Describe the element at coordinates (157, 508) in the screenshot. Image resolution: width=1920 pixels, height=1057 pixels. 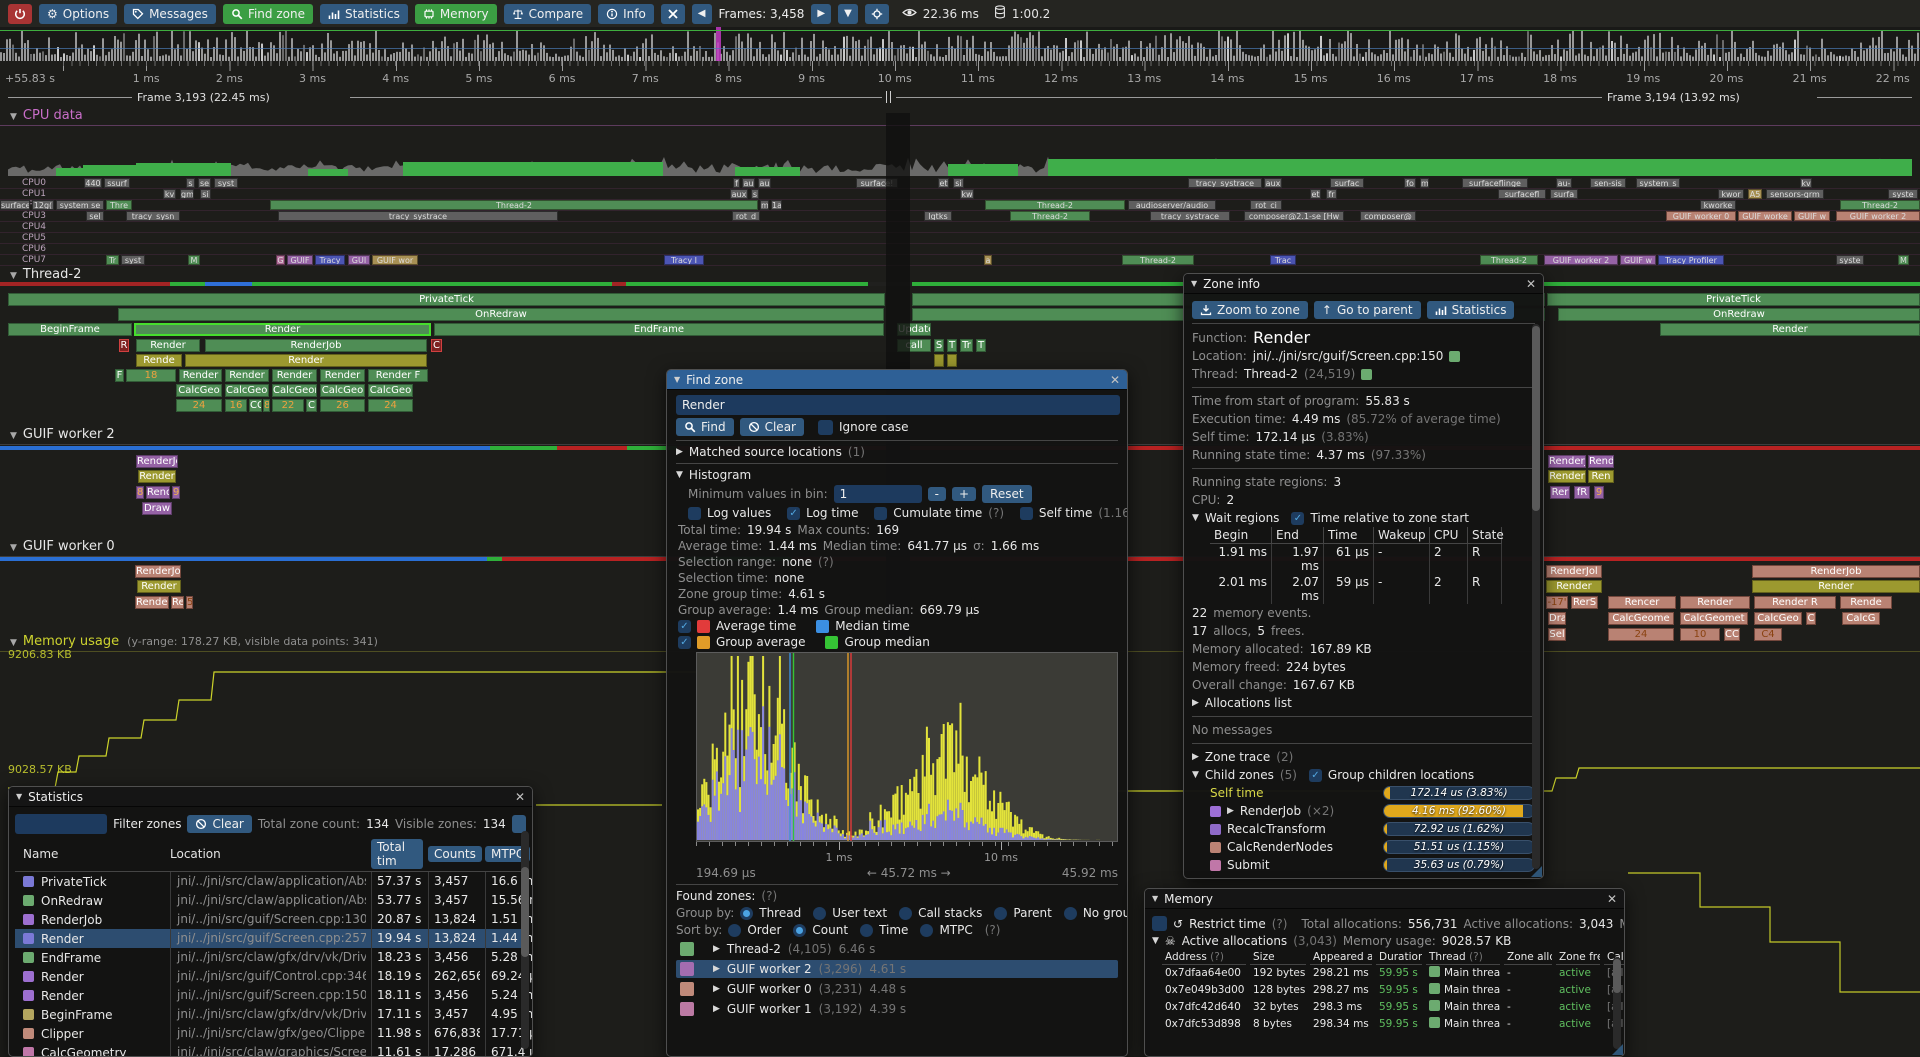
I see `zone: Draw` at that location.